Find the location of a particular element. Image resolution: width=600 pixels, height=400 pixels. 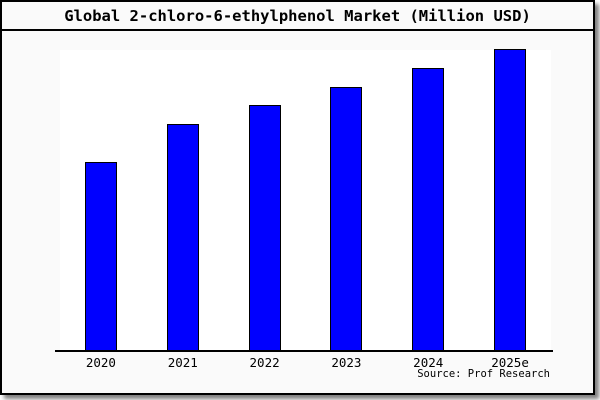

bar-2025e is located at coordinates (510, 199).